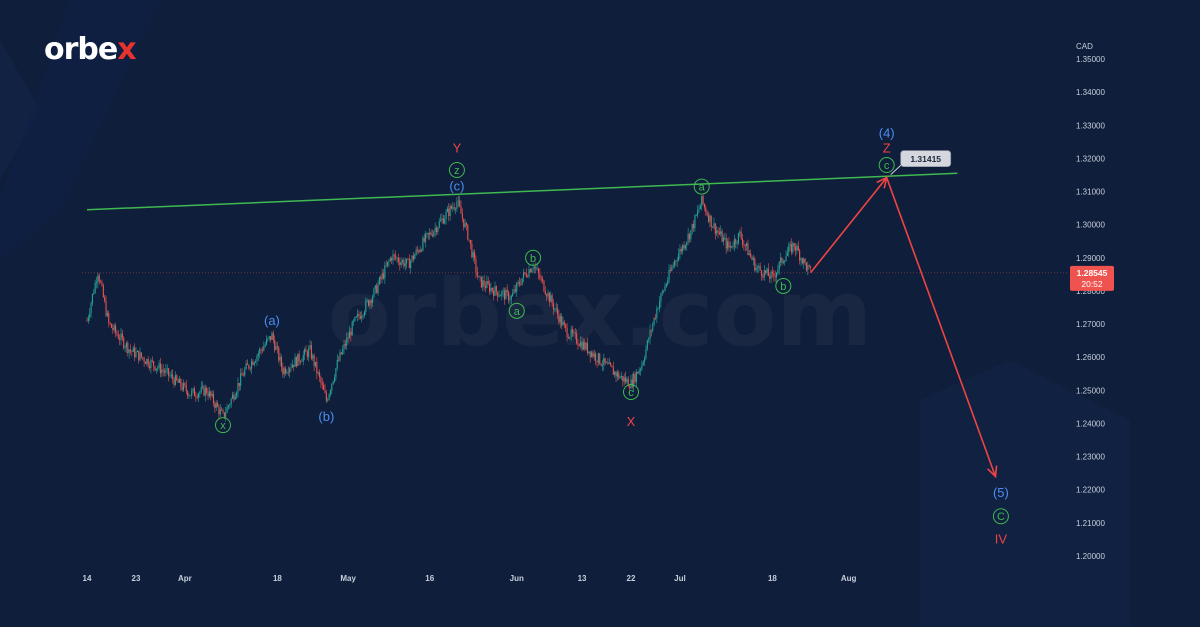  What do you see at coordinates (992, 472) in the screenshot?
I see `forecast-arrow-down` at bounding box center [992, 472].